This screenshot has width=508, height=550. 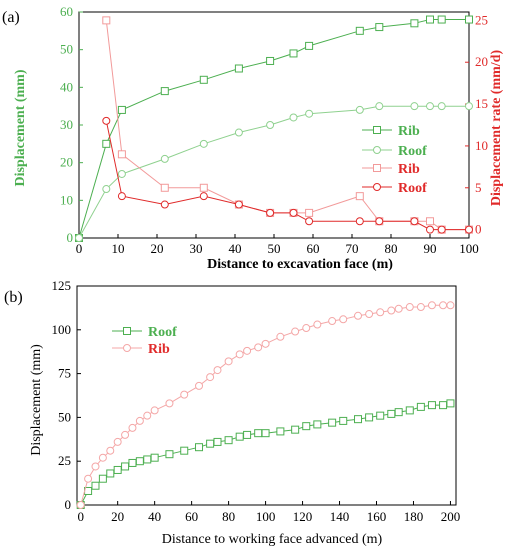 What do you see at coordinates (409, 131) in the screenshot?
I see `legend-label-rib-displacement: Rib` at bounding box center [409, 131].